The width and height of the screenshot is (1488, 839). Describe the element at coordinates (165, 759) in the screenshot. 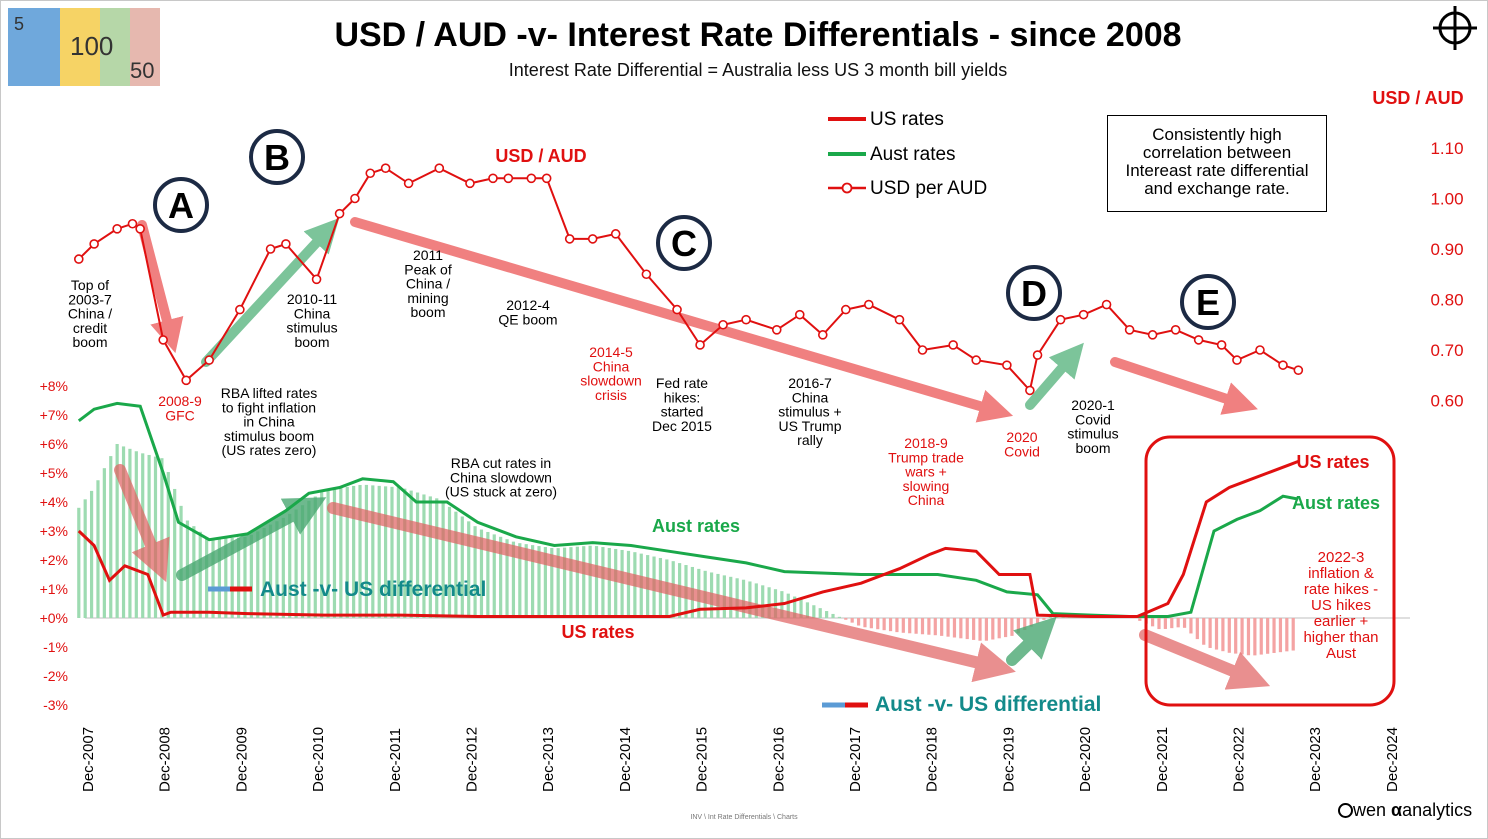

I see `x-axis-tick-label: Dec-2008` at that location.